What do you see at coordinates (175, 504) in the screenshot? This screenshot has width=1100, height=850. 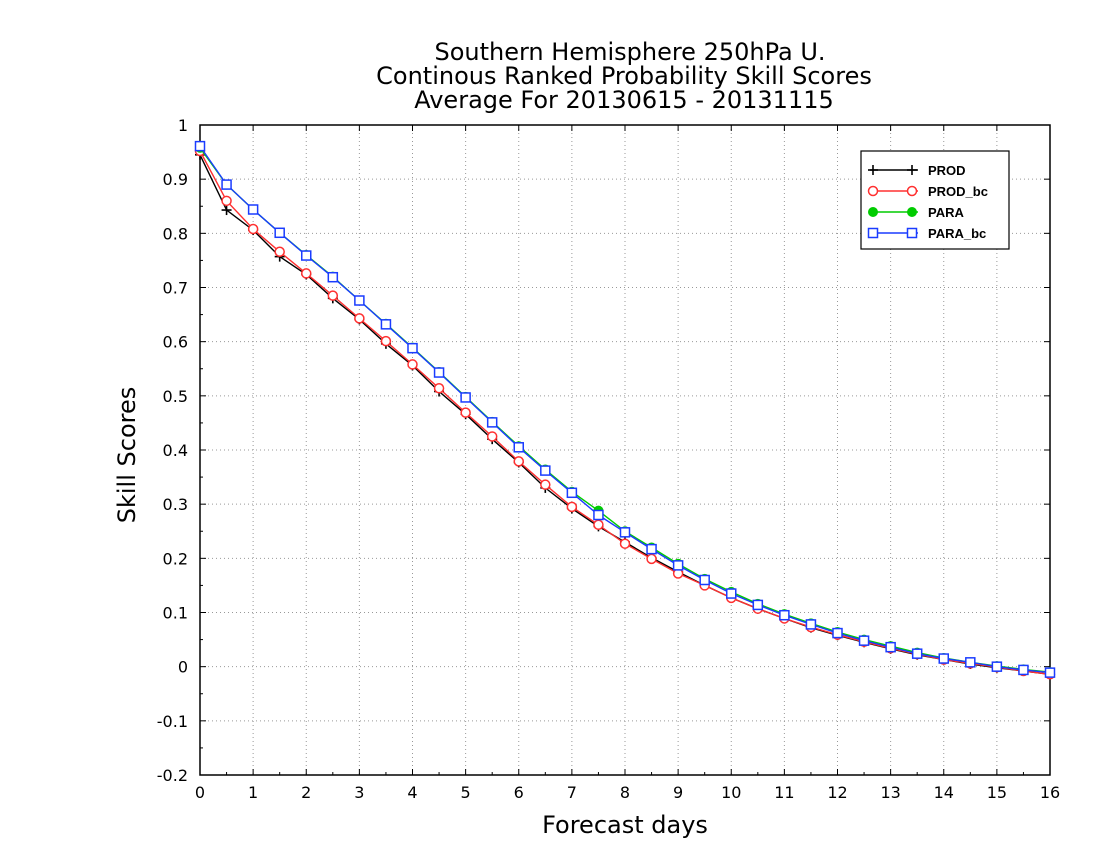 I see `y-tick-label: 0.3` at bounding box center [175, 504].